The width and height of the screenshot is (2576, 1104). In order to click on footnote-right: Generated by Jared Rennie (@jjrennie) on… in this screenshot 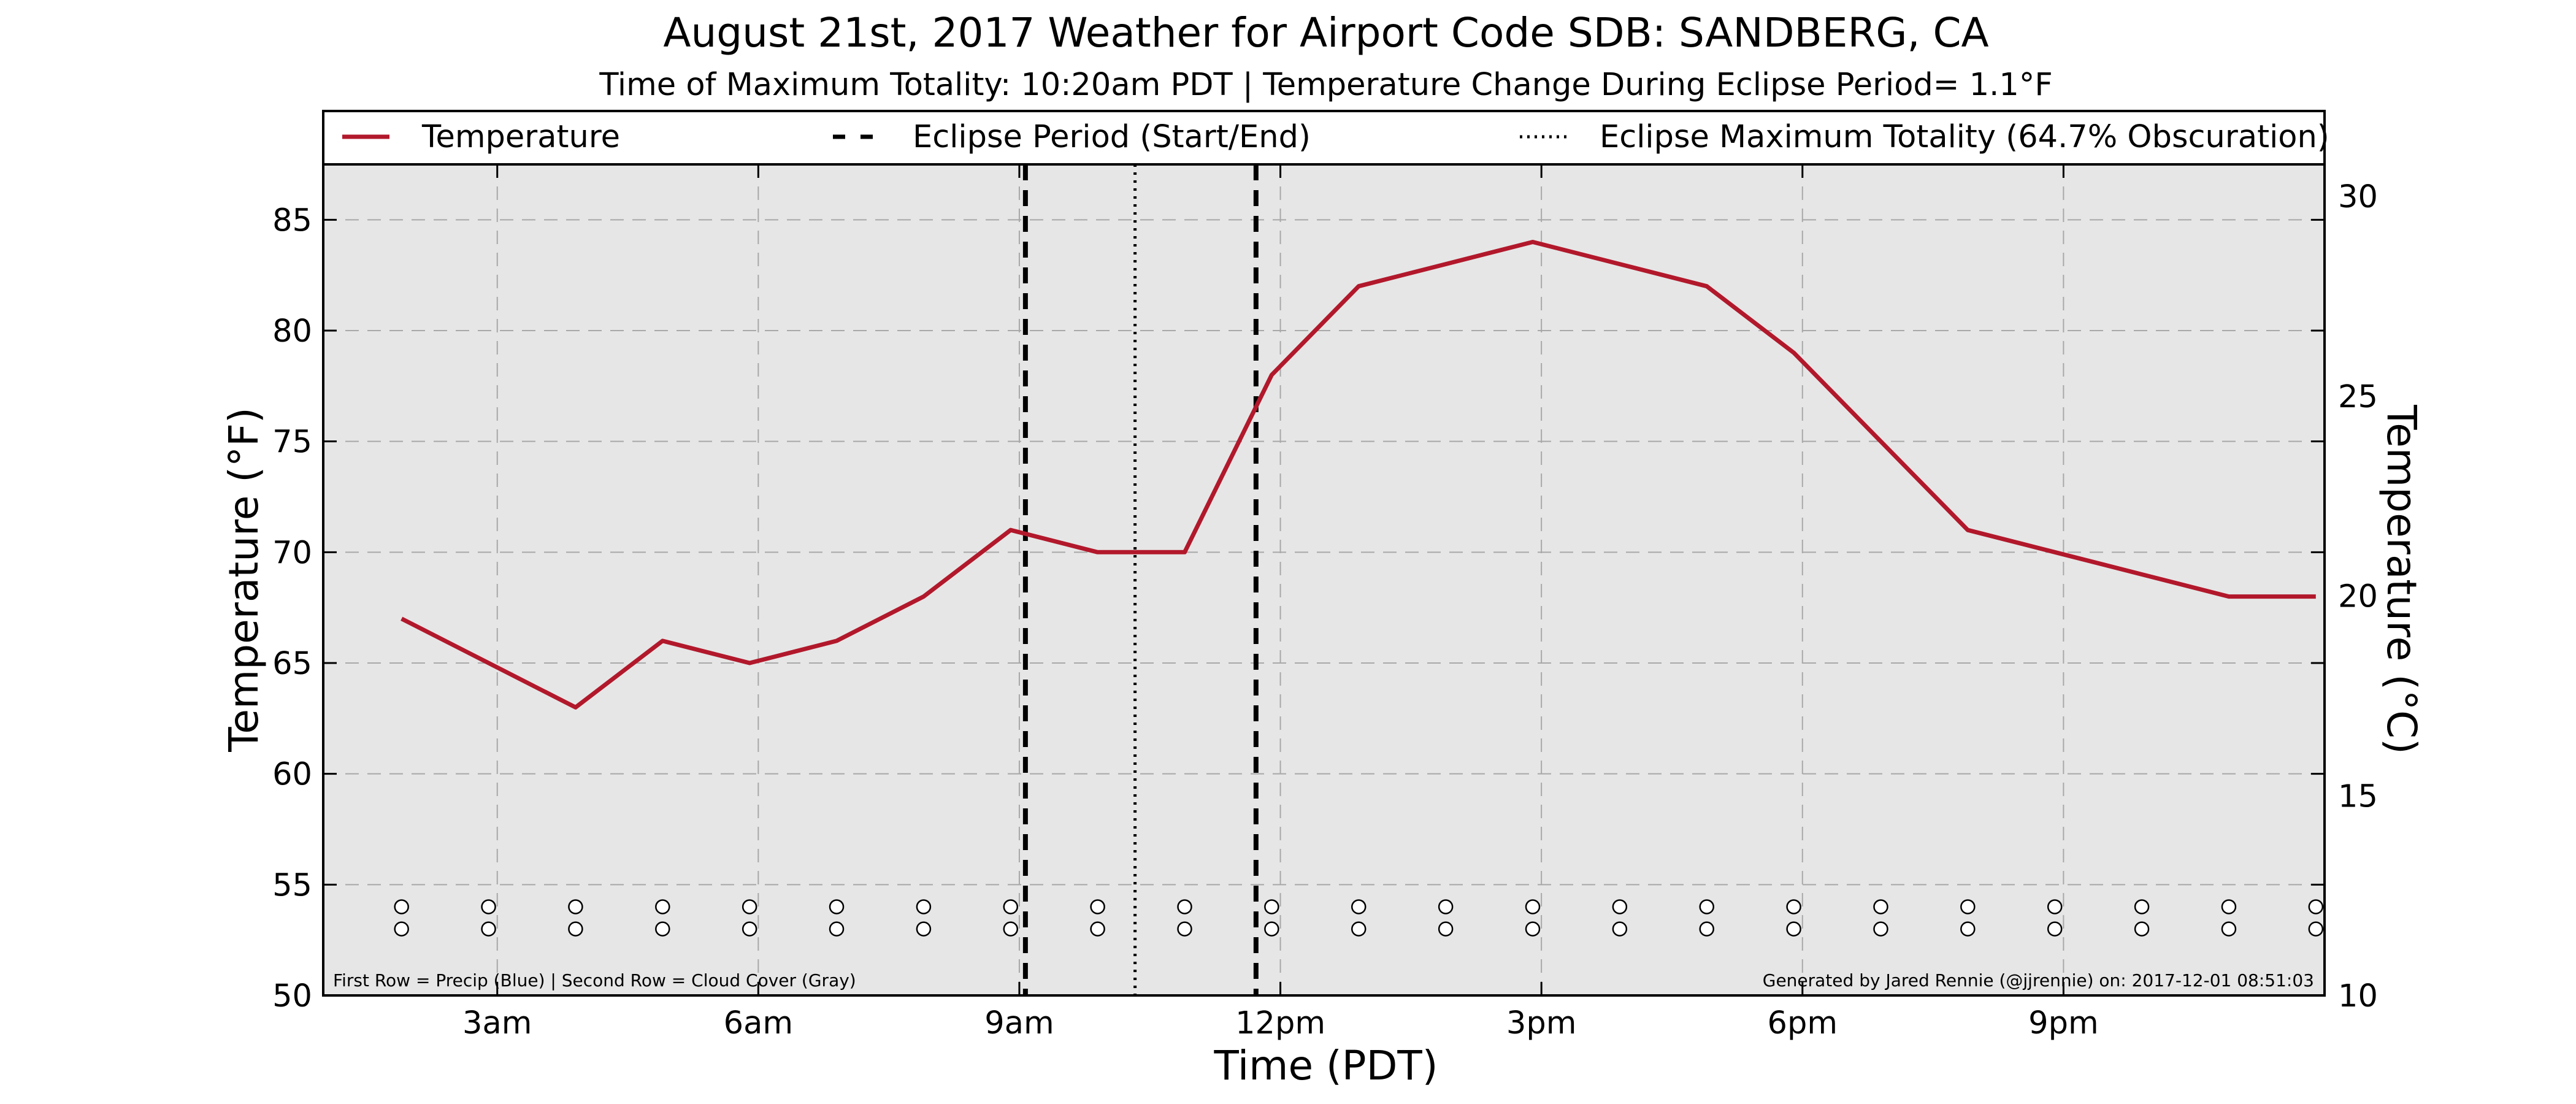, I will do `click(2038, 980)`.